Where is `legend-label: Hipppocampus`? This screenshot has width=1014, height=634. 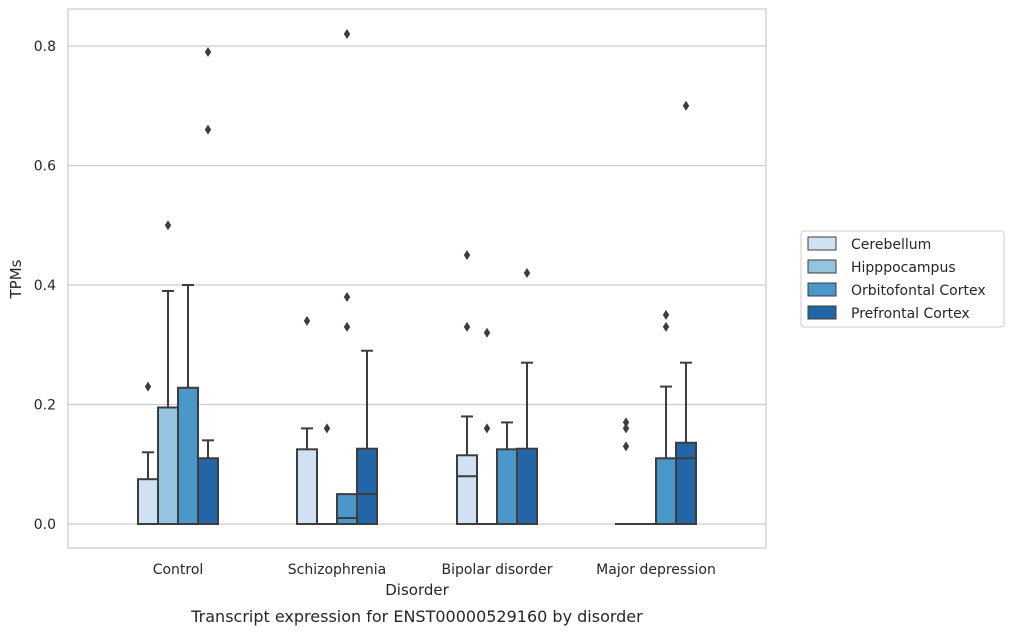
legend-label: Hipppocampus is located at coordinates (903, 268).